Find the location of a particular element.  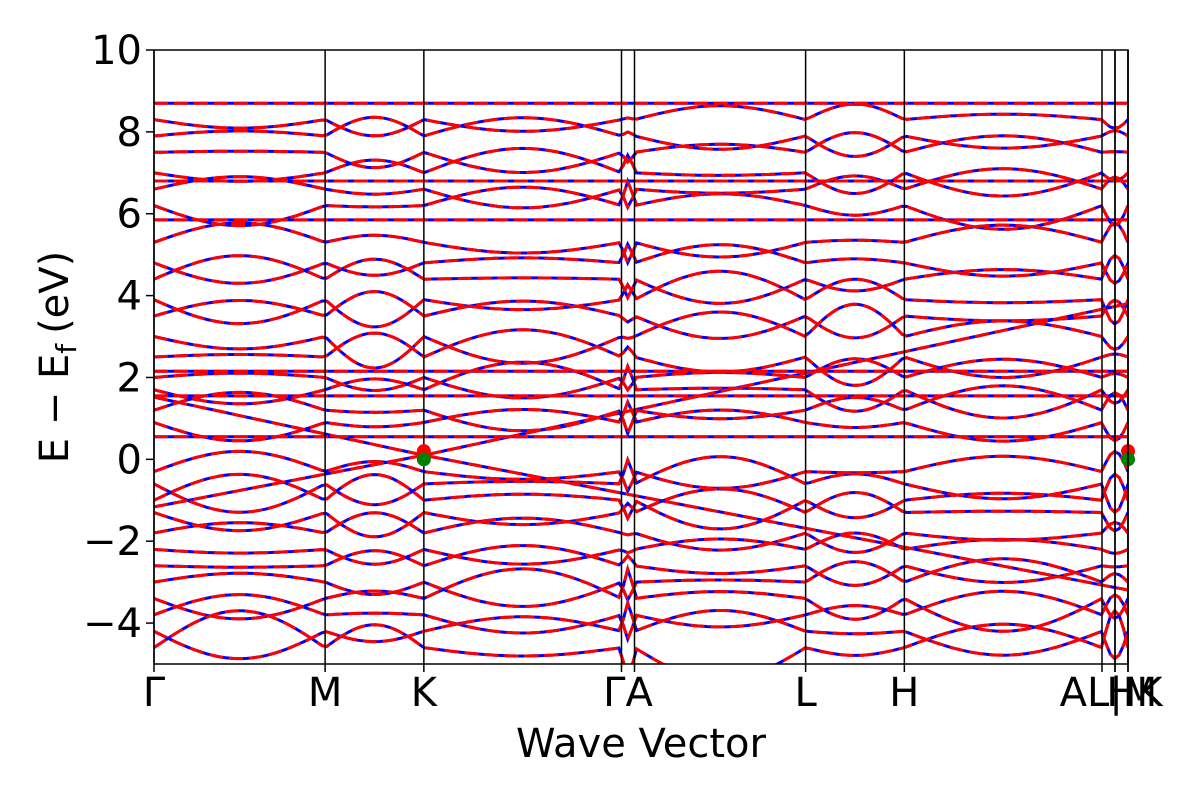

x-tick-label: AL|M is located at coordinates (1109, 693).